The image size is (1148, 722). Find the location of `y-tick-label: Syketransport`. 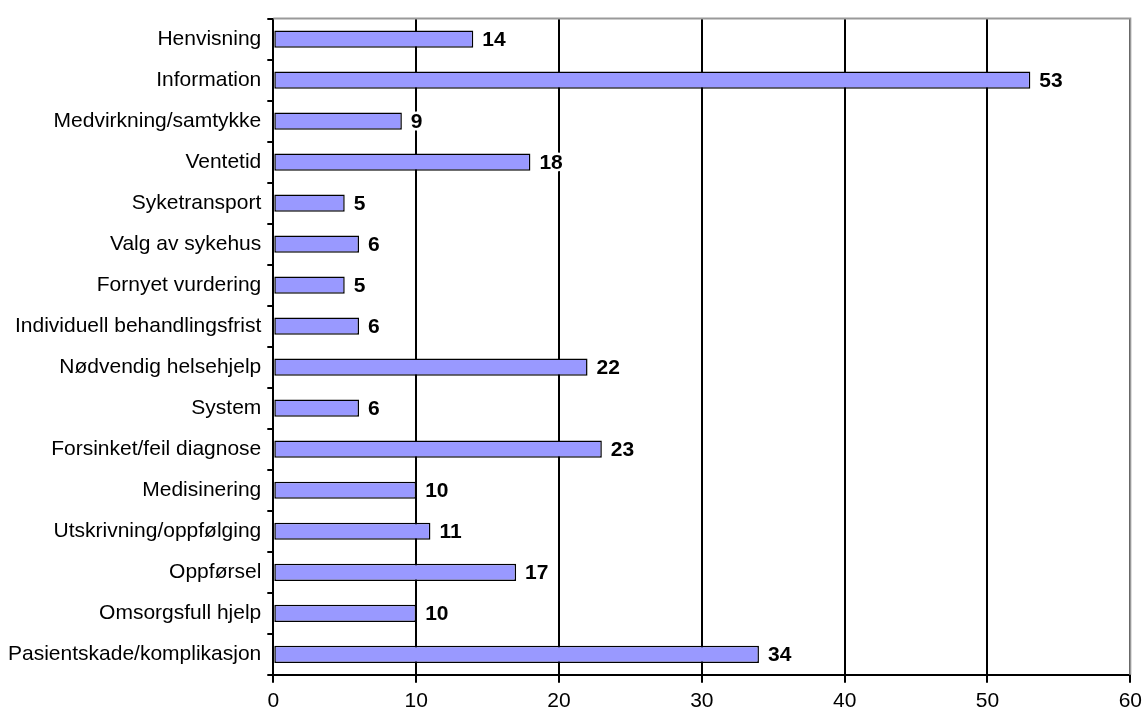

y-tick-label: Syketransport is located at coordinates (196, 201).